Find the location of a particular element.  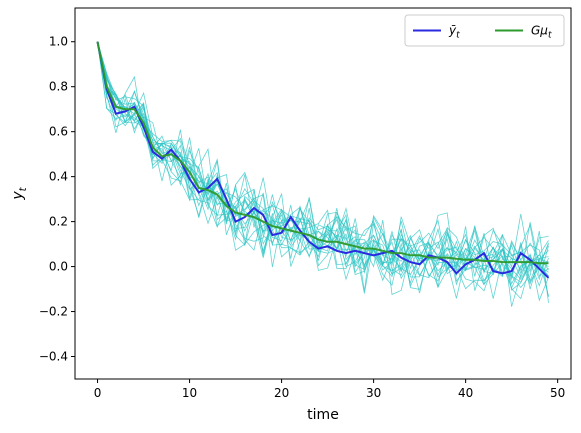

legend-entry-gmu-label: Gμt is located at coordinates (541, 32).